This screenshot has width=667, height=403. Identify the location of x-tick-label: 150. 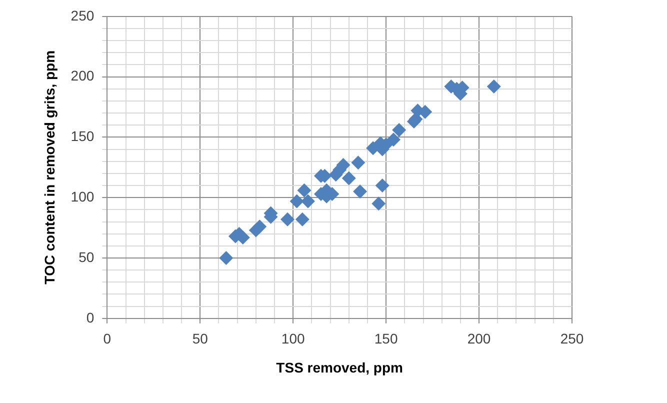
(386, 338).